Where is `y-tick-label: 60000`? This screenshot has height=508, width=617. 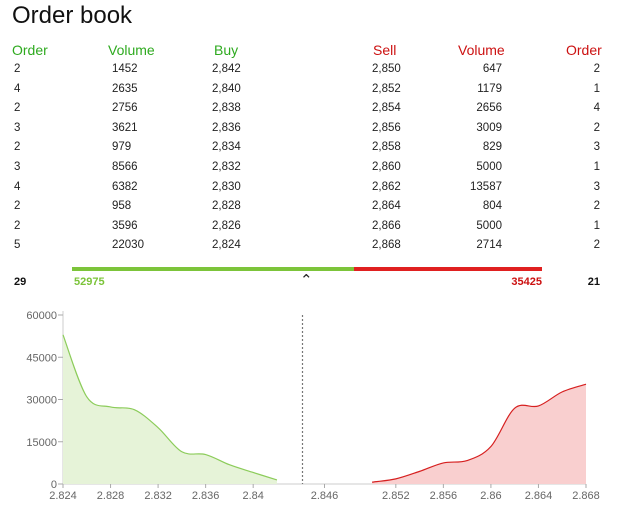 y-tick-label: 60000 is located at coordinates (41, 316).